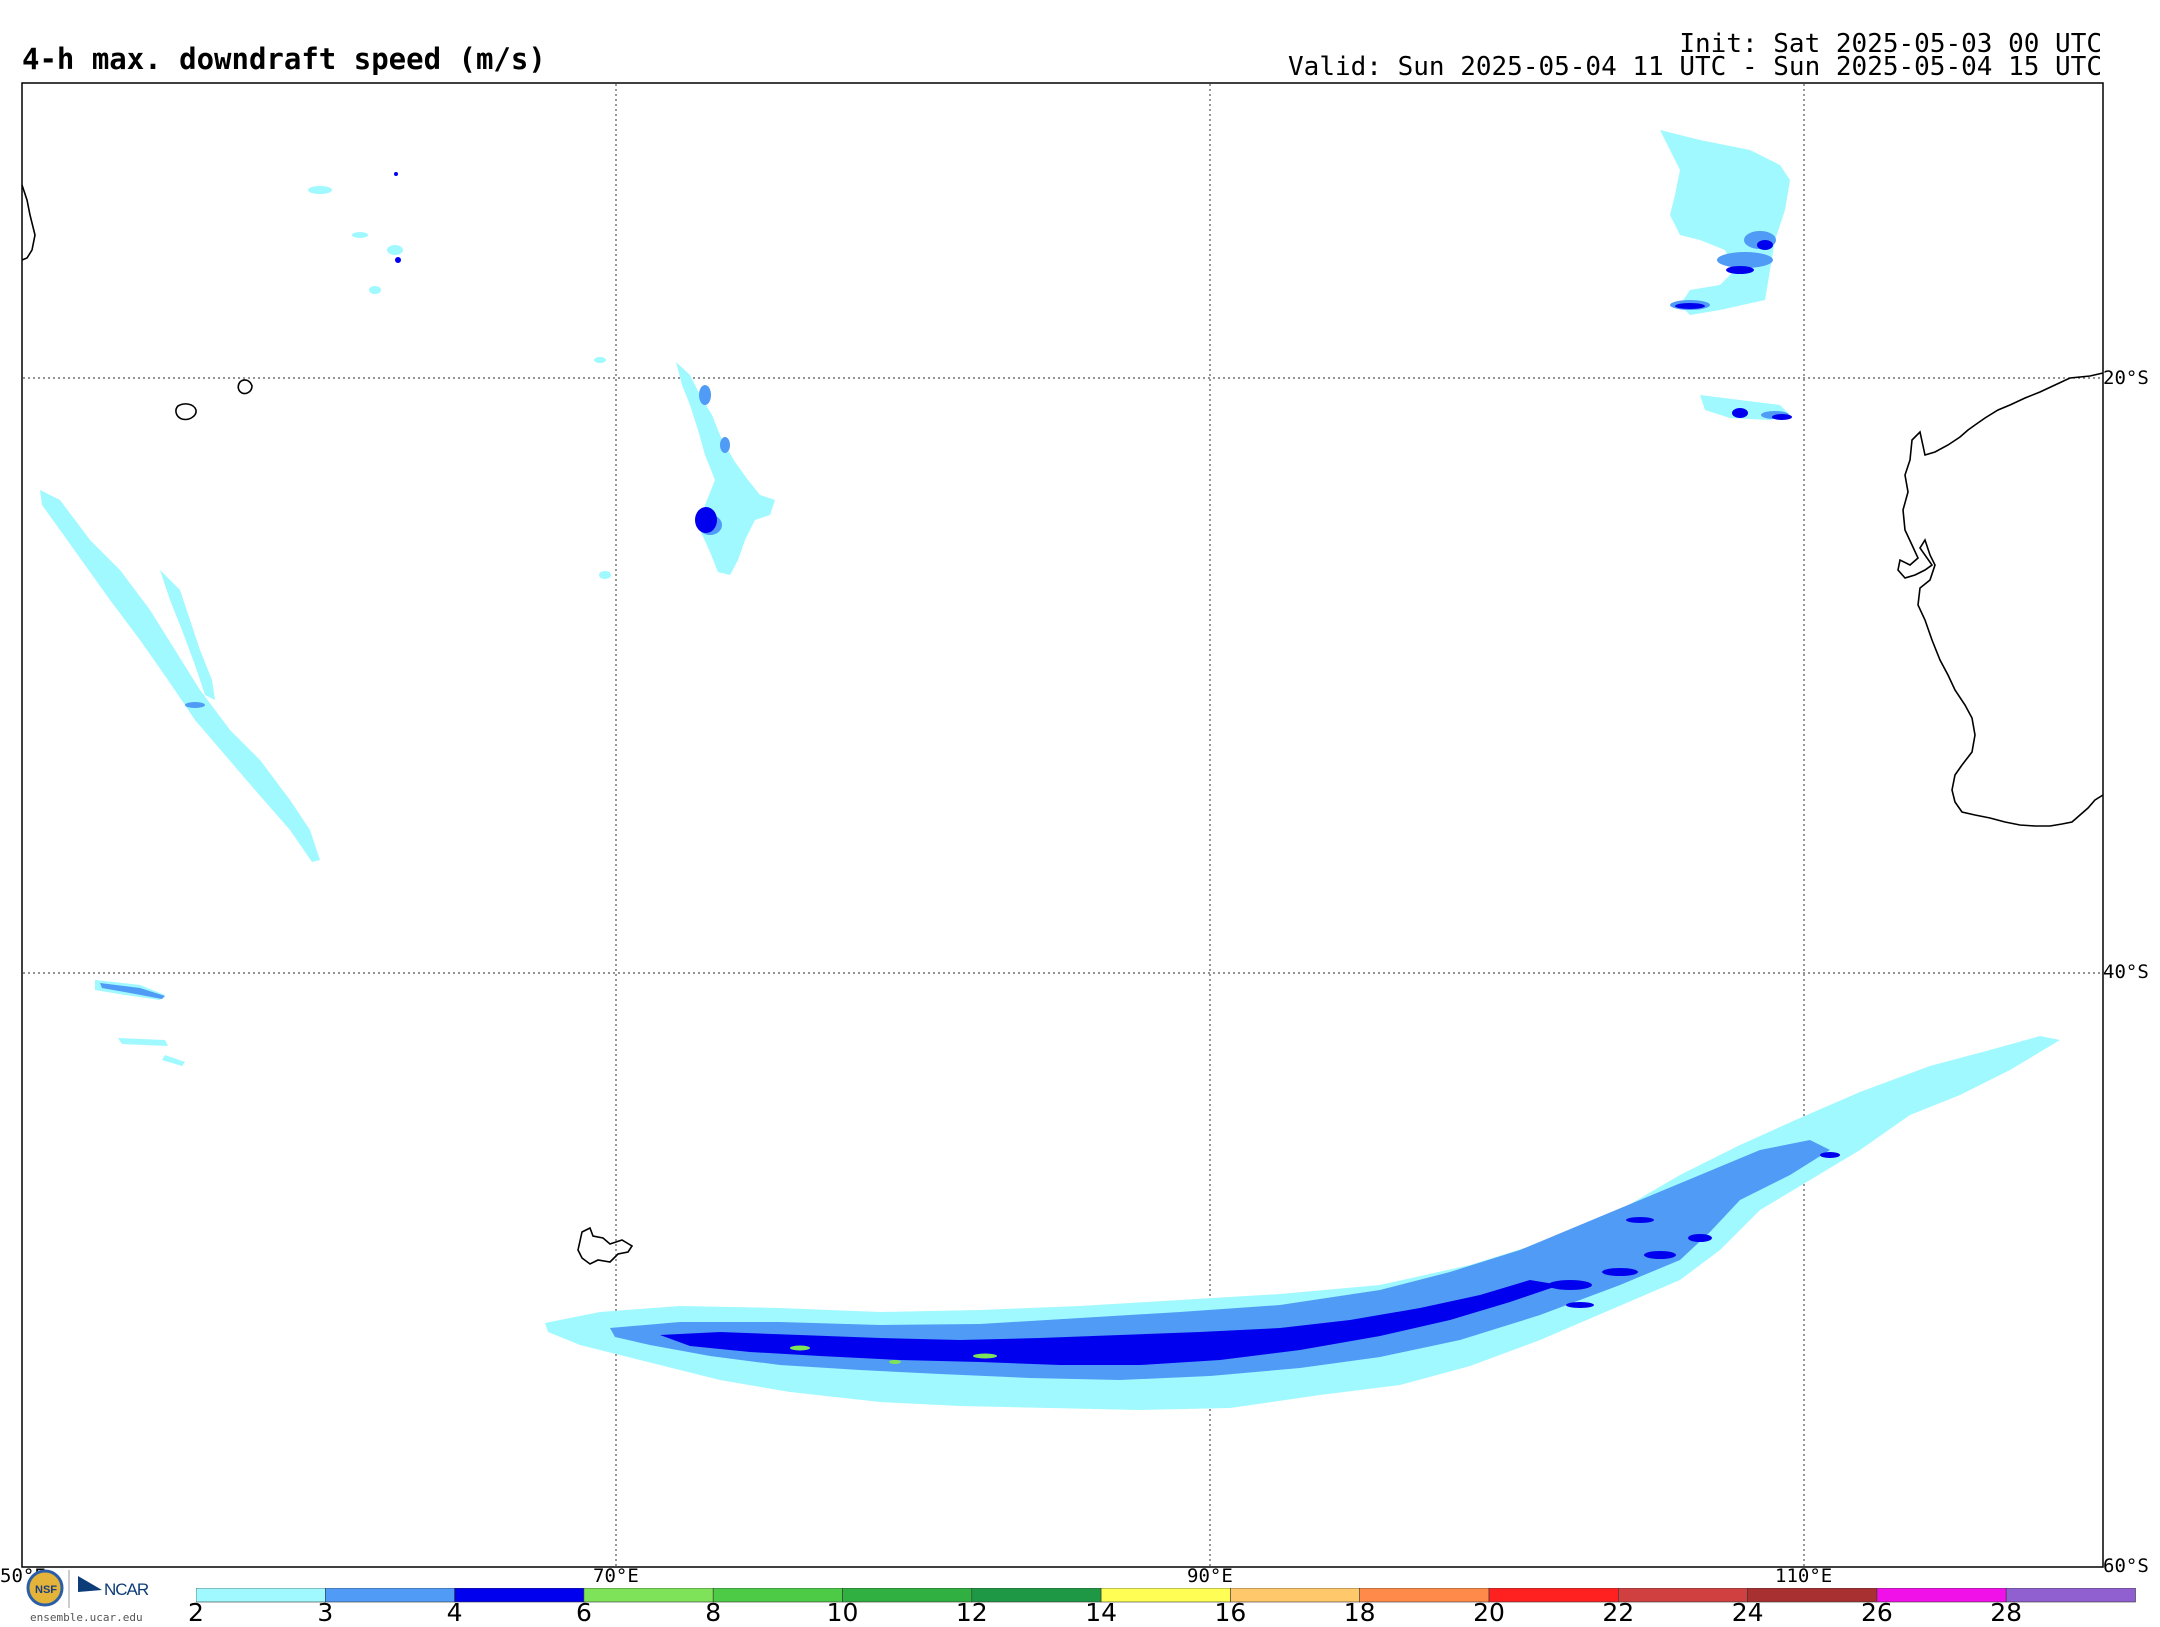 This screenshot has height=1627, width=2160. What do you see at coordinates (284, 59) in the screenshot?
I see `map-title: 4-h max. downdraft speed (m/s)` at bounding box center [284, 59].